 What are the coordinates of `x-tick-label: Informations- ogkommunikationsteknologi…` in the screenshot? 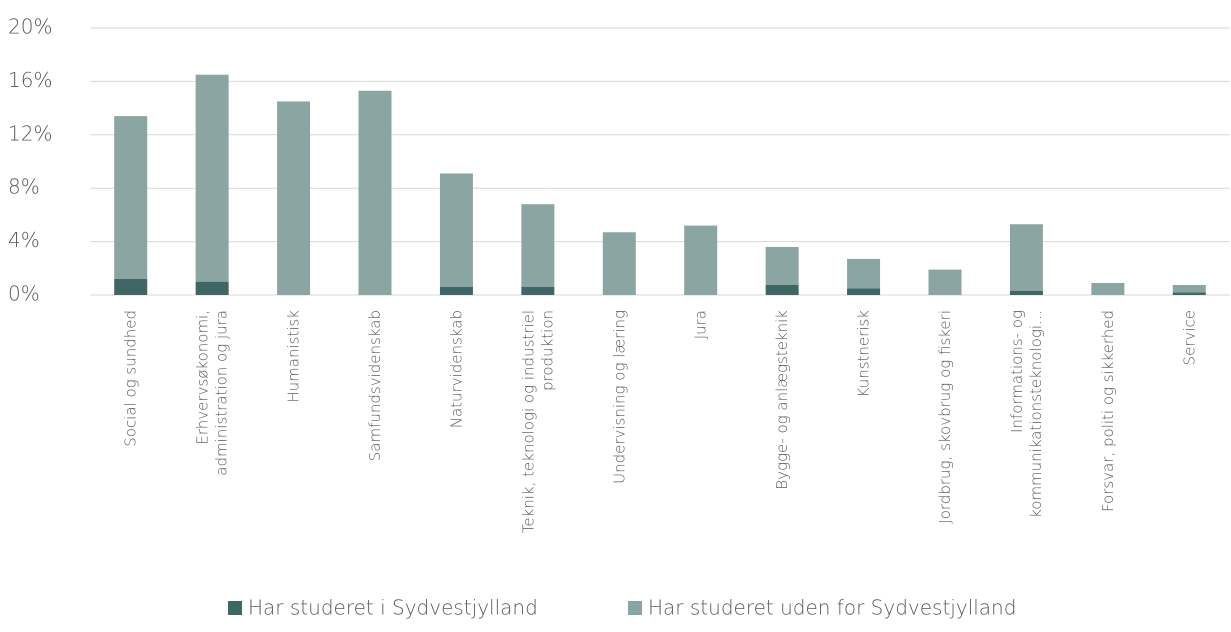 It's located at (1026, 414).